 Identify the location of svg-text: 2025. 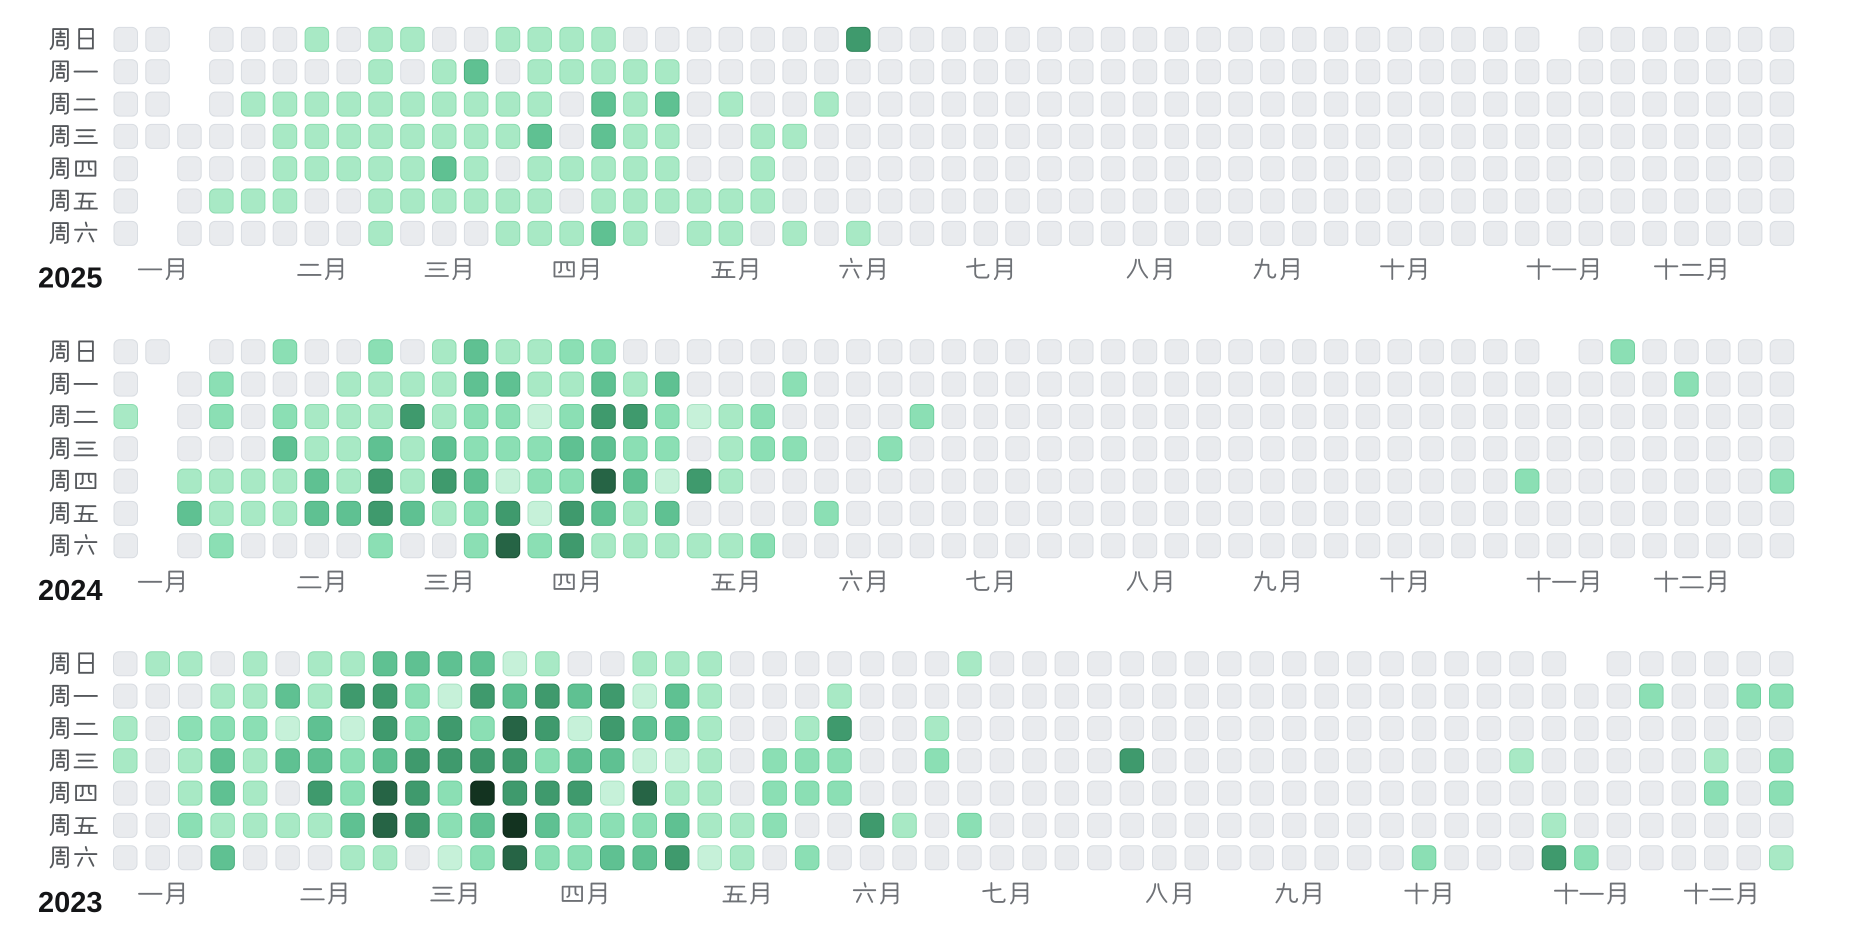
(70, 278).